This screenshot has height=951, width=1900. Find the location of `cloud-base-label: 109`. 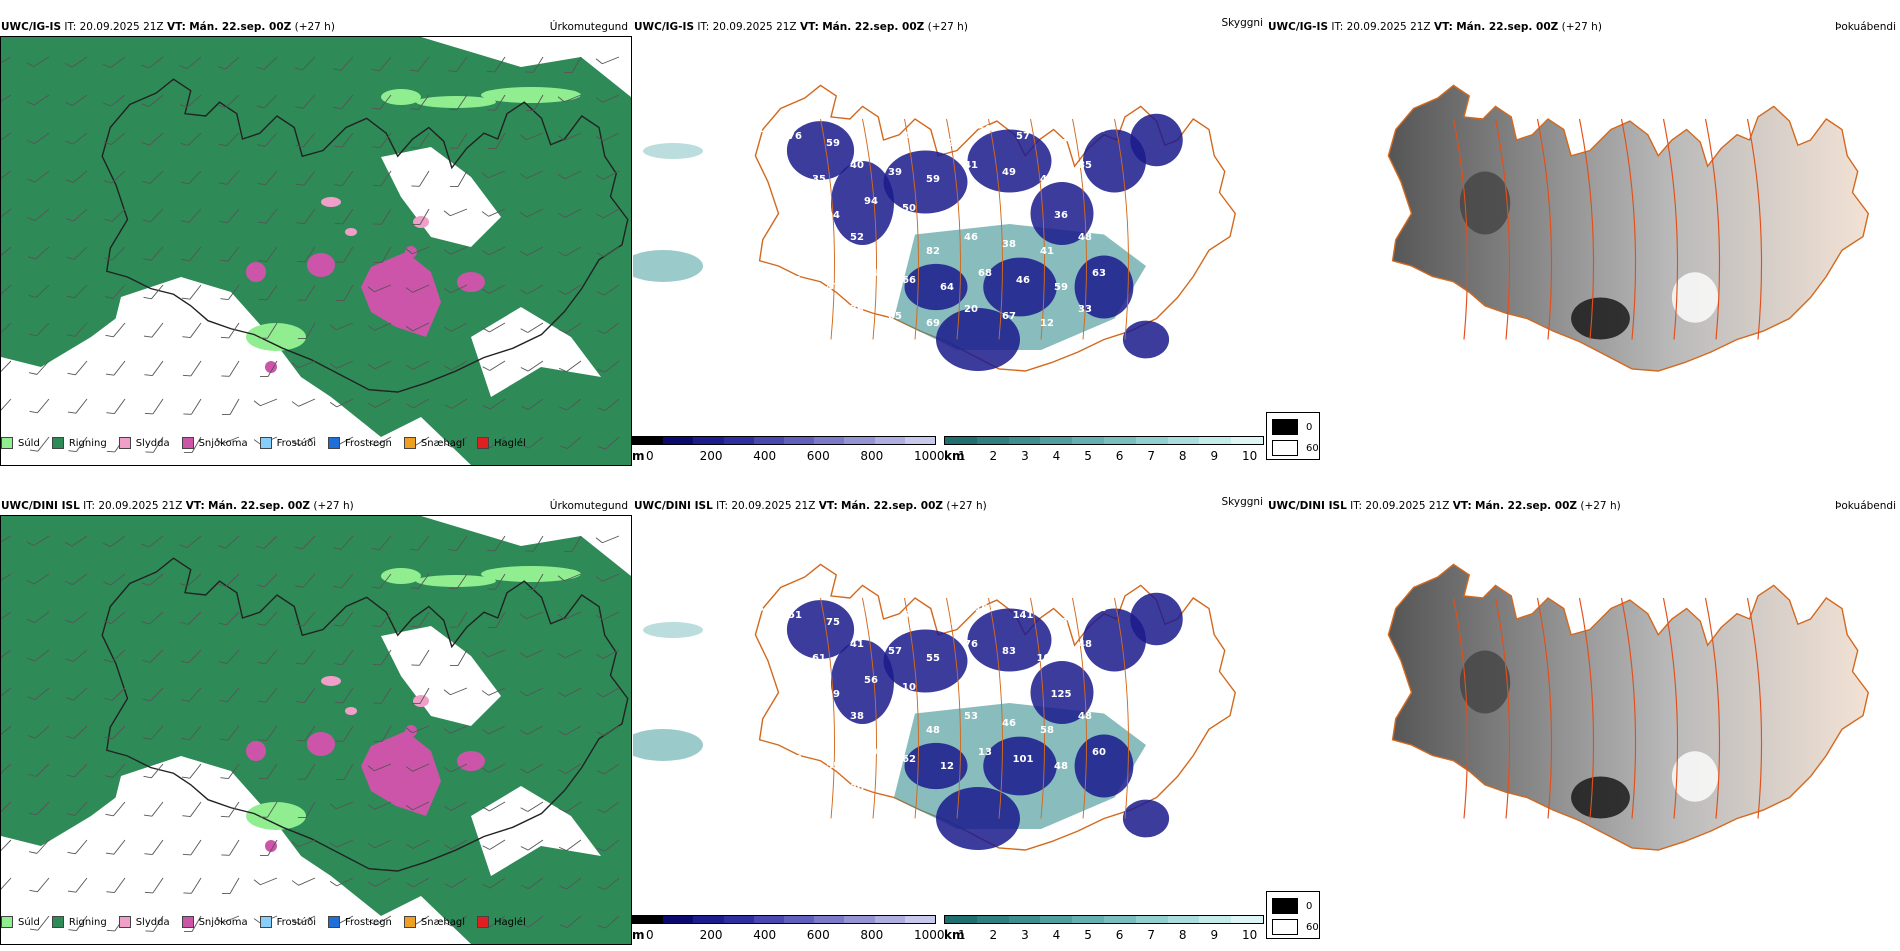

cloud-base-label: 109 is located at coordinates (795, 208).